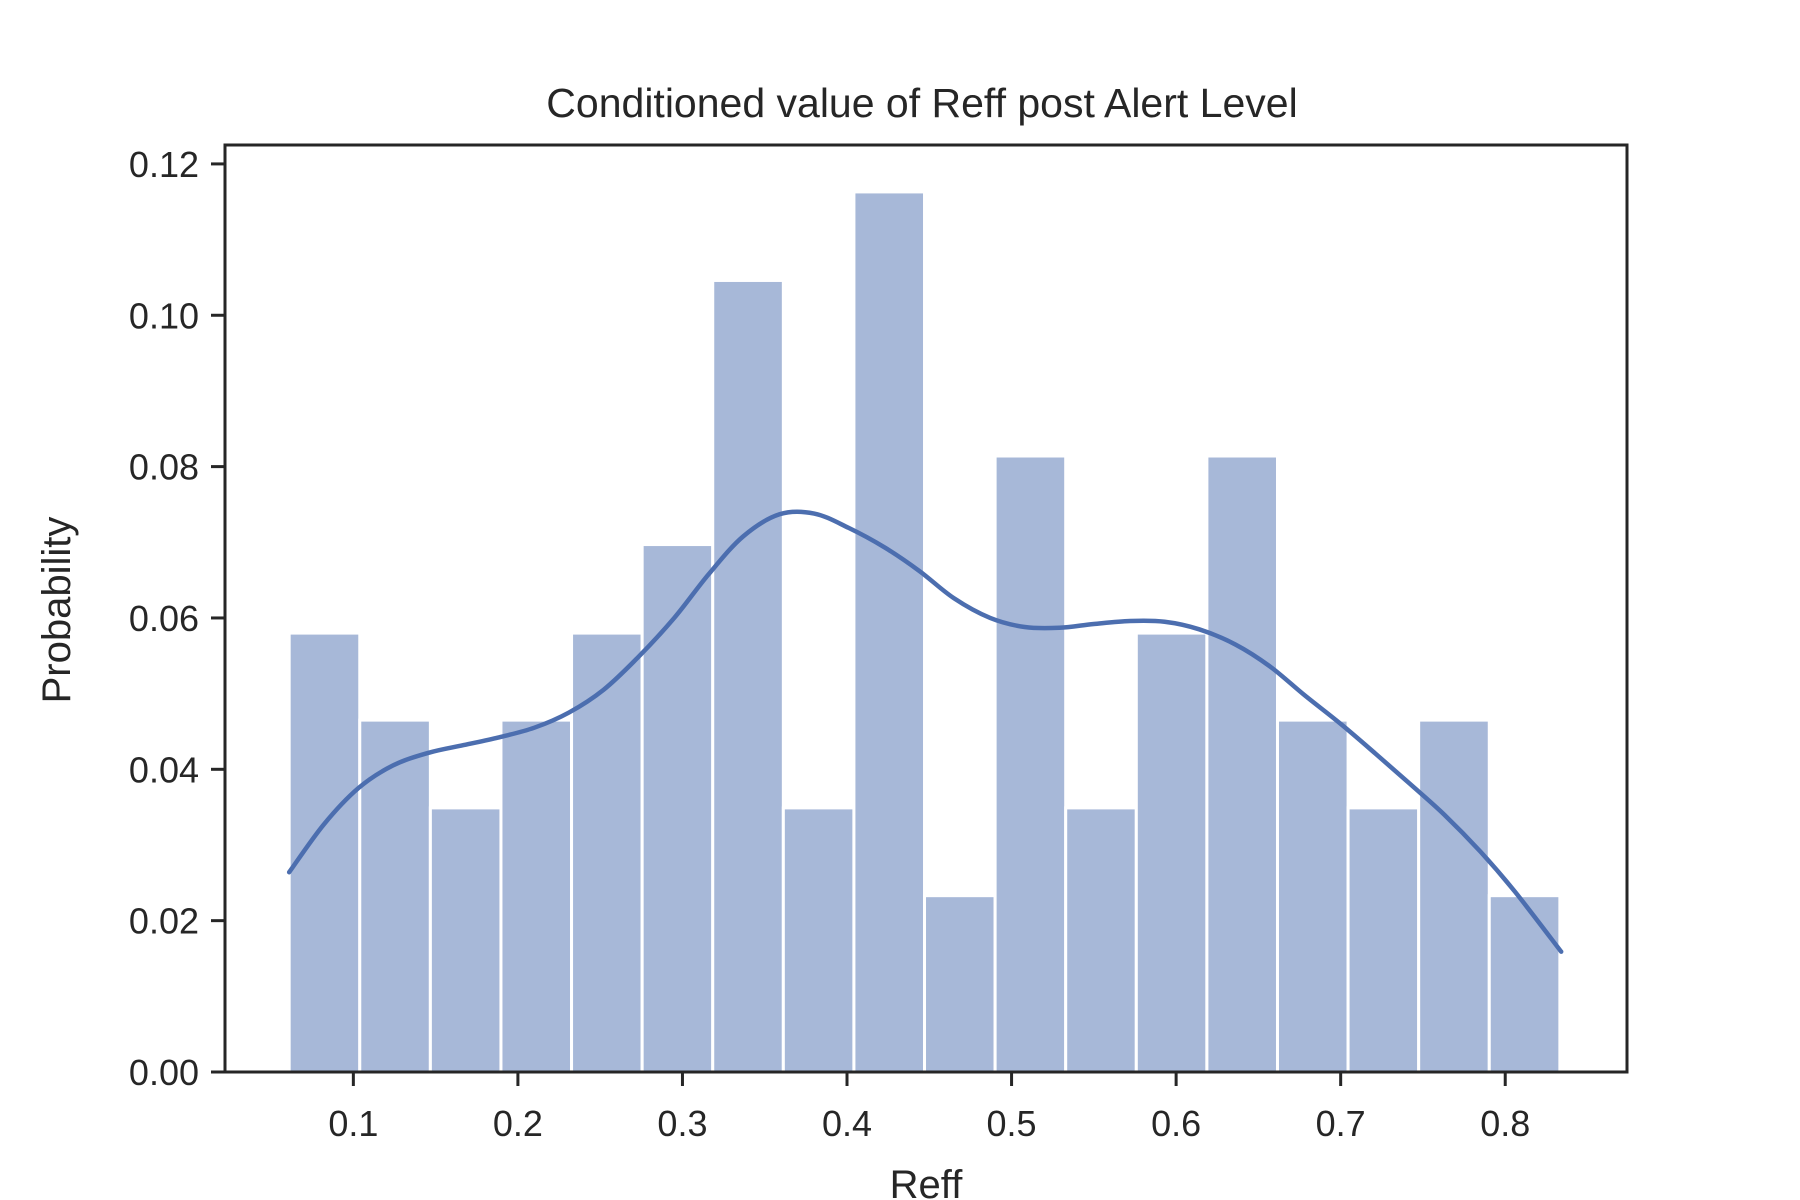 Image resolution: width=1800 pixels, height=1200 pixels. What do you see at coordinates (164, 315) in the screenshot?
I see `y-tick-label: 0.10` at bounding box center [164, 315].